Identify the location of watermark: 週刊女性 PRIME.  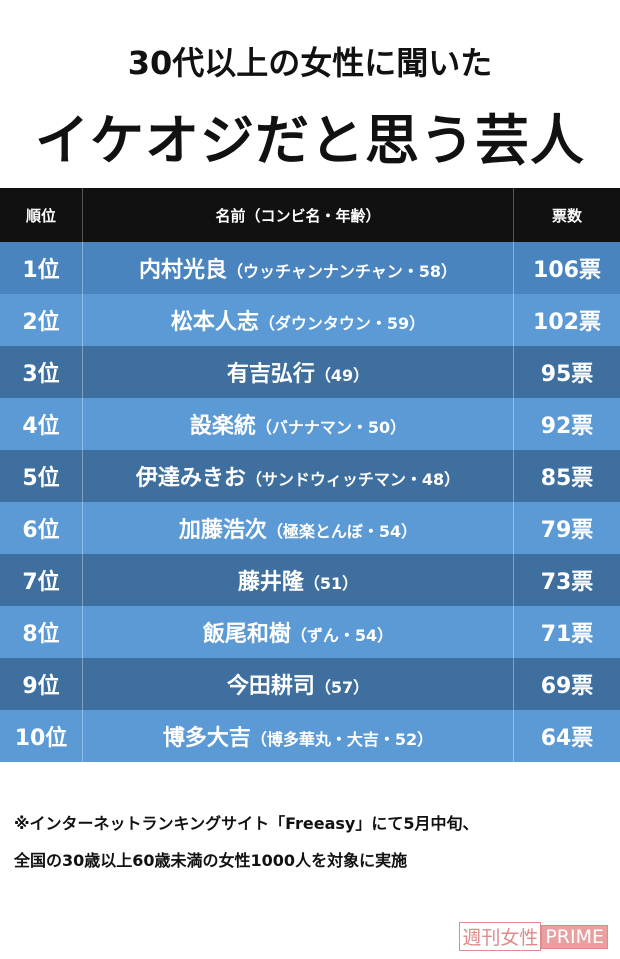
(533, 936).